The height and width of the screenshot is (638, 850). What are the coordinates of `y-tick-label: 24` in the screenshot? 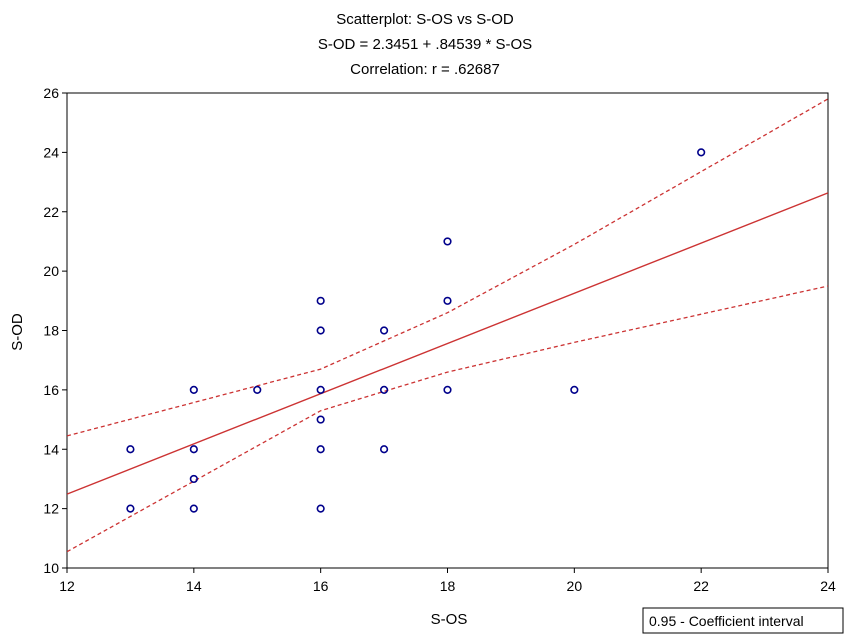 It's located at (51, 152).